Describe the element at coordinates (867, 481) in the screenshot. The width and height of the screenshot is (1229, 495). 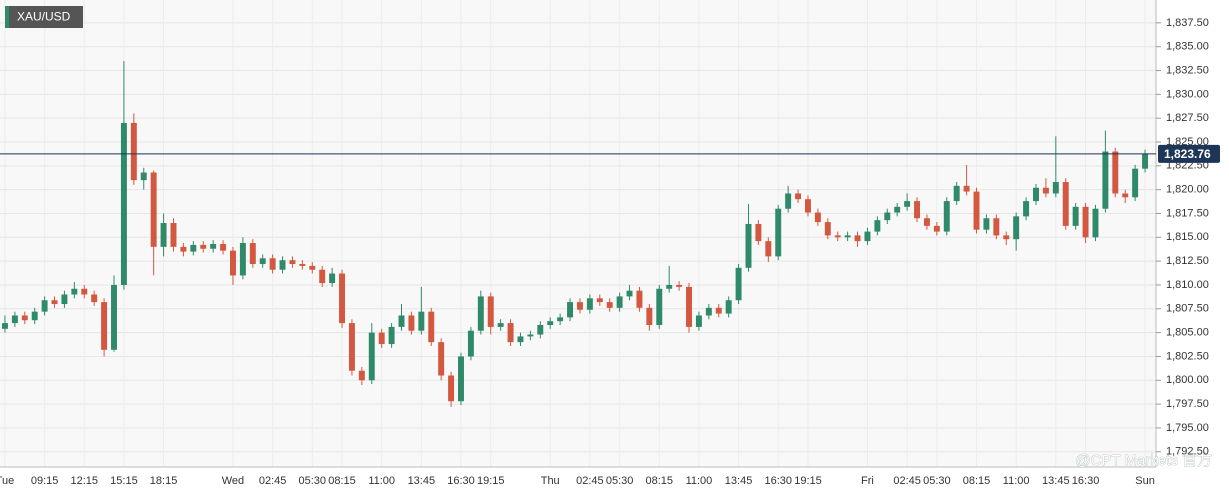
I see `x-tick-label: Fri` at that location.